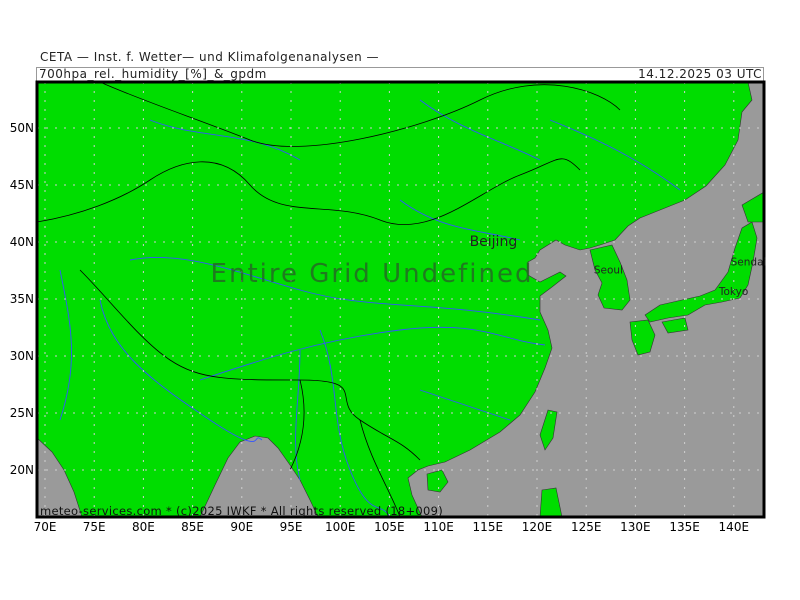  I want to click on lon-label: 80E, so click(143, 527).